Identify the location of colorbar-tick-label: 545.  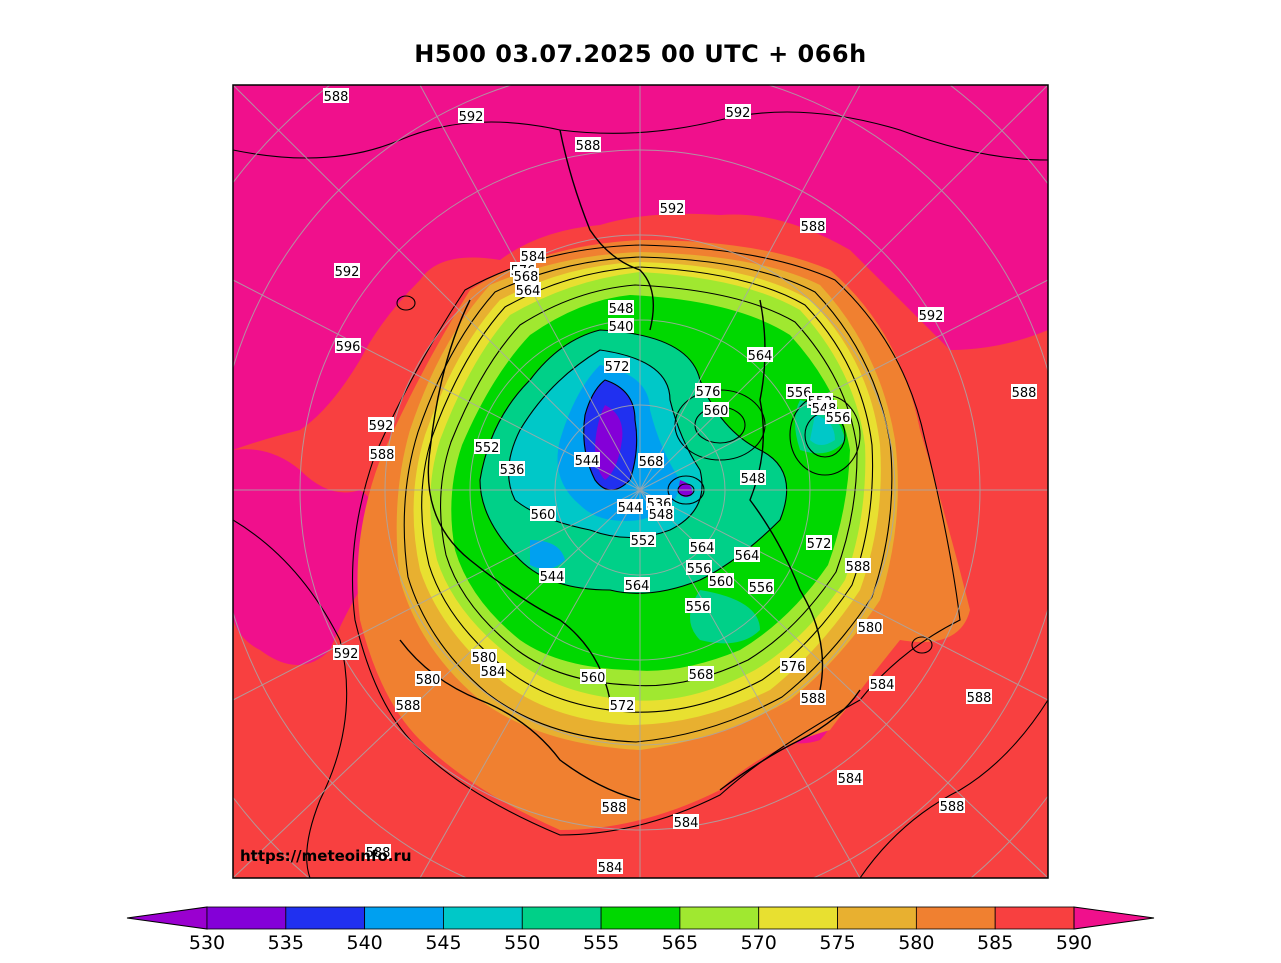
(443, 943).